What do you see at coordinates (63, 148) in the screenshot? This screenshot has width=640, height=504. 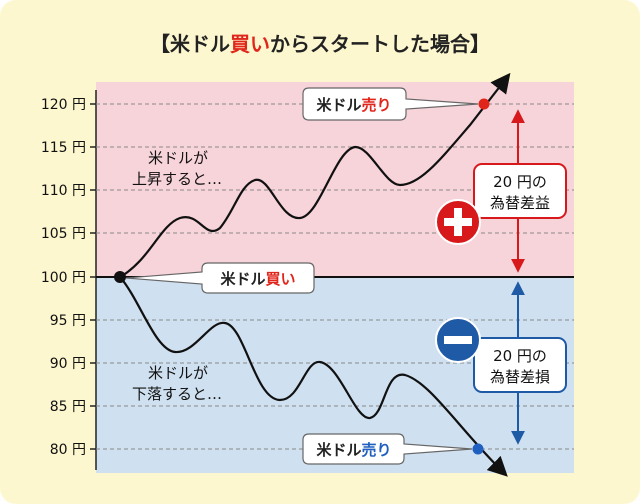 I see `y-tick-label: 115 円` at bounding box center [63, 148].